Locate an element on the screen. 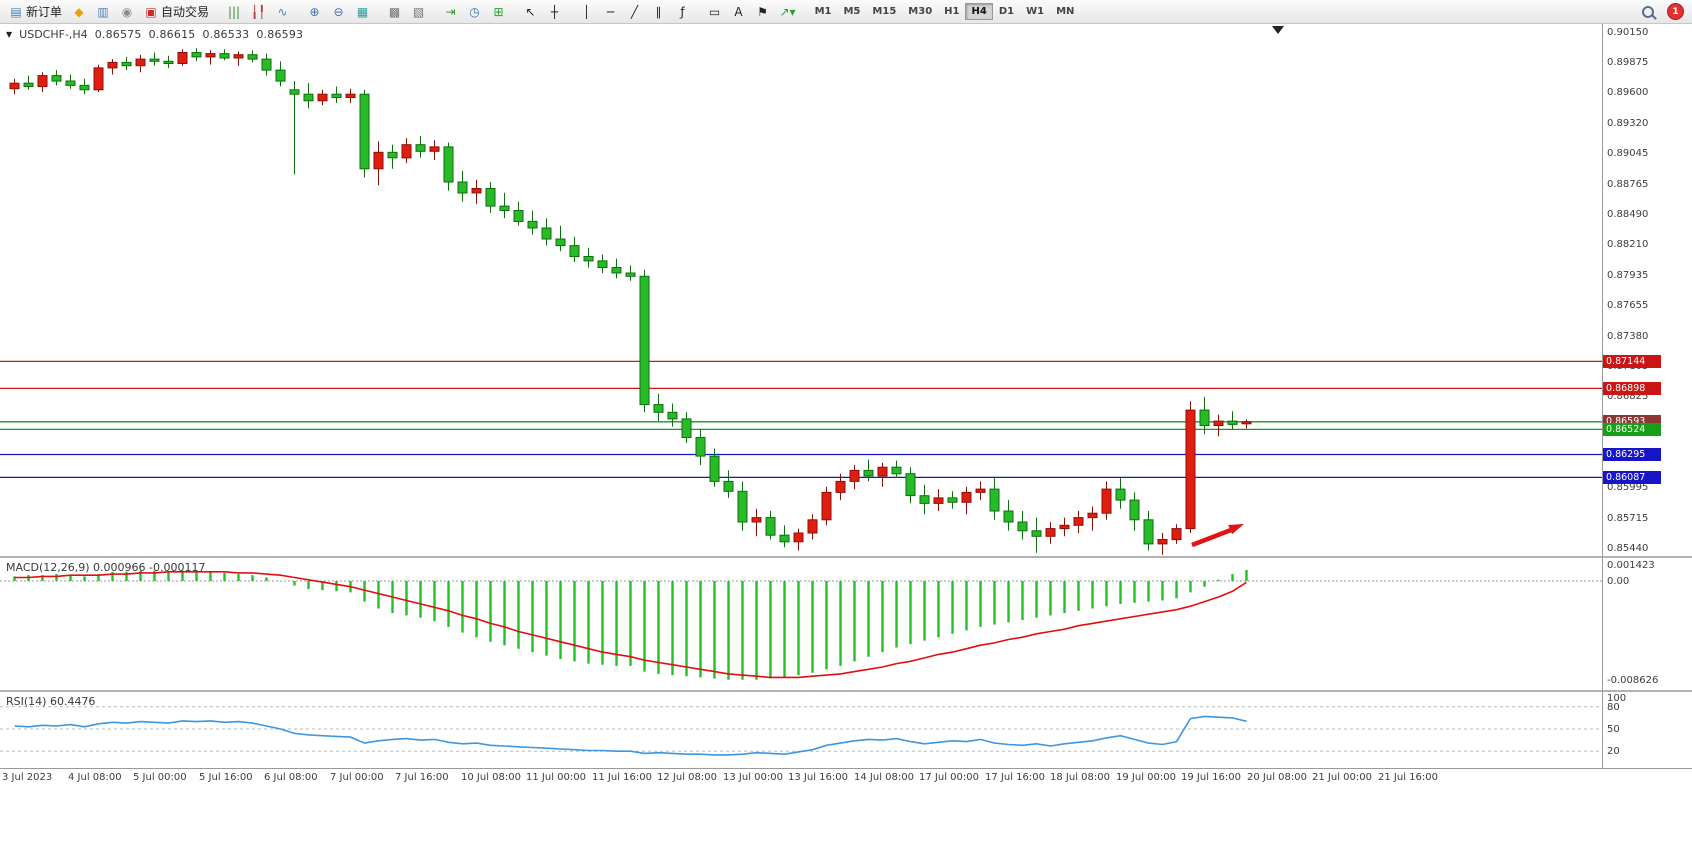 Image resolution: width=1692 pixels, height=850 pixels. time-axis-label: 4 Jul 08:00 is located at coordinates (95, 777).